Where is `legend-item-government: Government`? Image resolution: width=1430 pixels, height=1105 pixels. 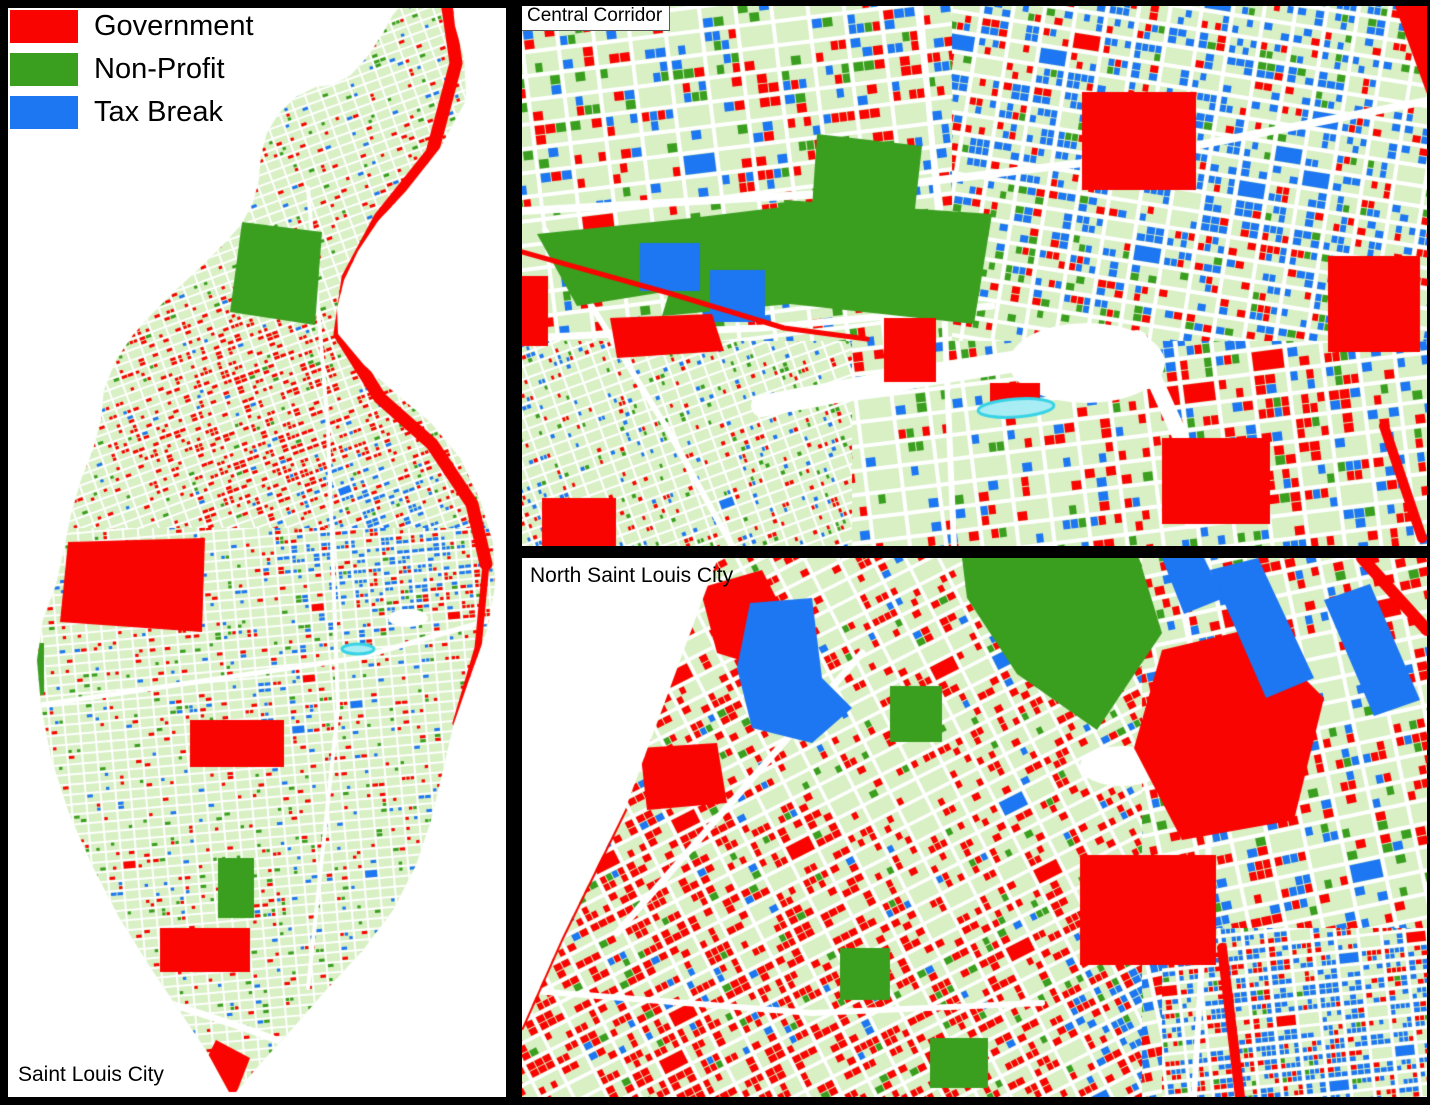 legend-item-government: Government is located at coordinates (132, 26).